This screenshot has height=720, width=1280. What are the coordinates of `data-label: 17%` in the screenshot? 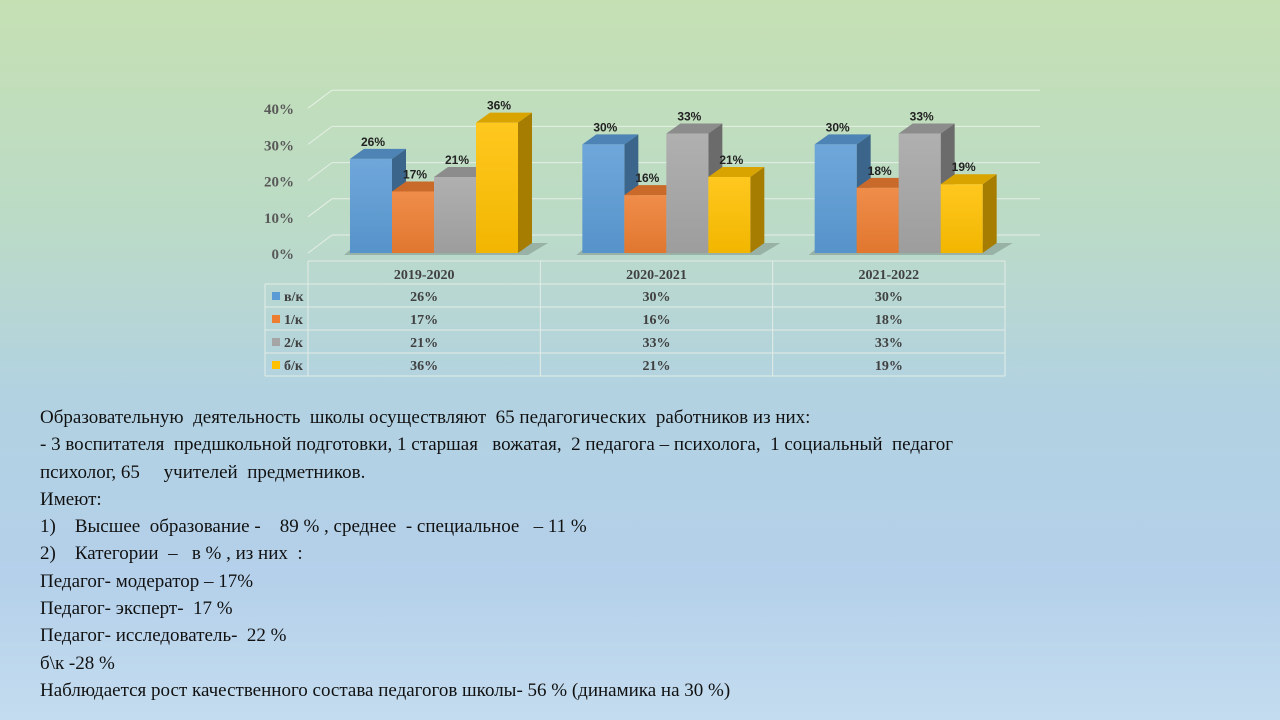 It's located at (415, 174).